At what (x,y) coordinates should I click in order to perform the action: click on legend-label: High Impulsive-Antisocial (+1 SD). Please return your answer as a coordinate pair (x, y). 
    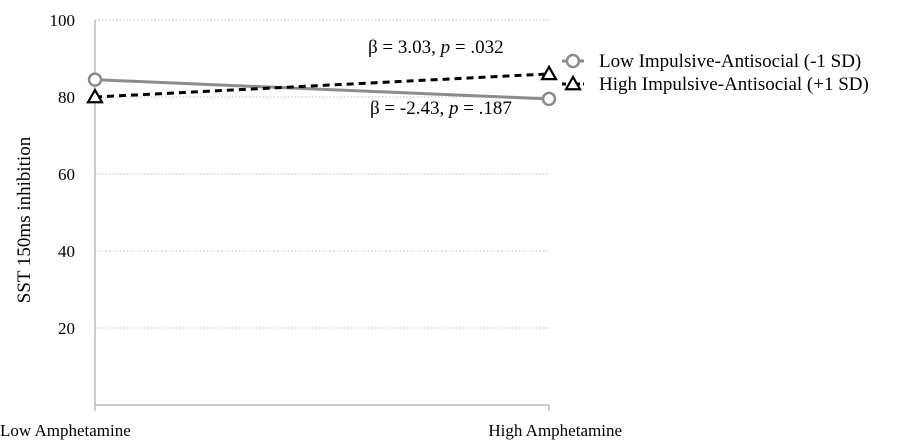
    Looking at the image, I should click on (734, 84).